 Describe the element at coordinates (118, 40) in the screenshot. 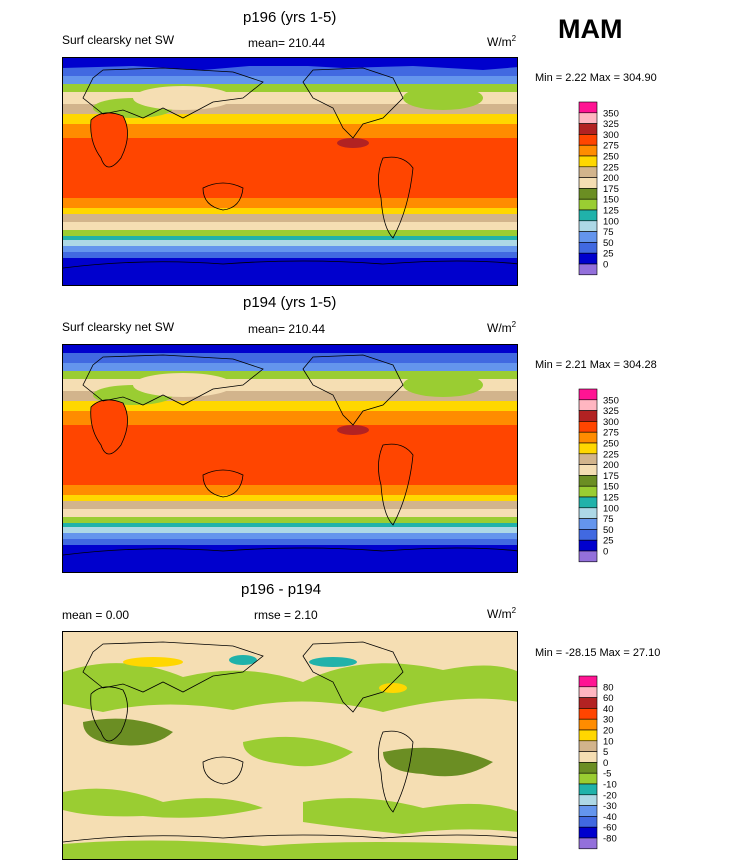

I see `panel-1-variable-label: Surf clearsky net SW` at that location.